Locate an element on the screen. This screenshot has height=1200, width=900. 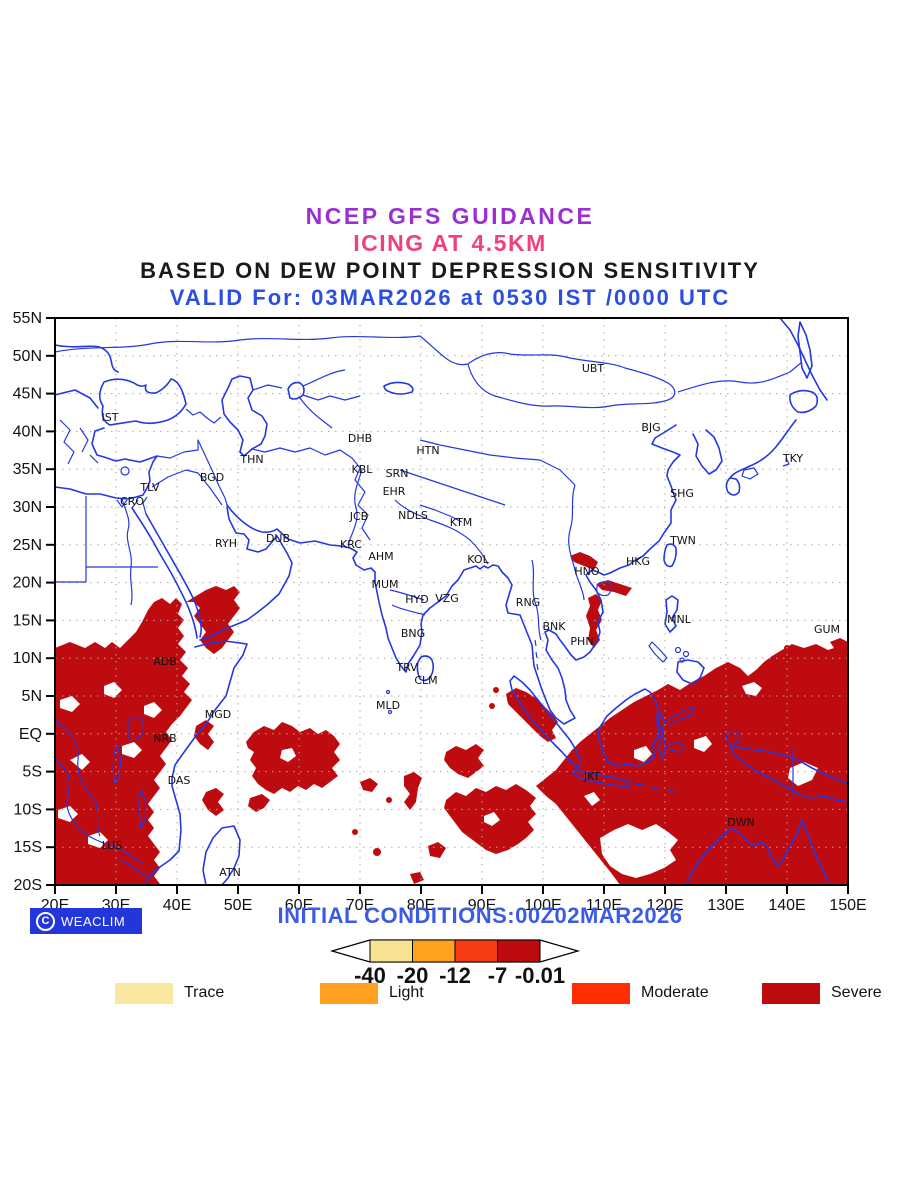
station-label: HKG is located at coordinates (638, 561).